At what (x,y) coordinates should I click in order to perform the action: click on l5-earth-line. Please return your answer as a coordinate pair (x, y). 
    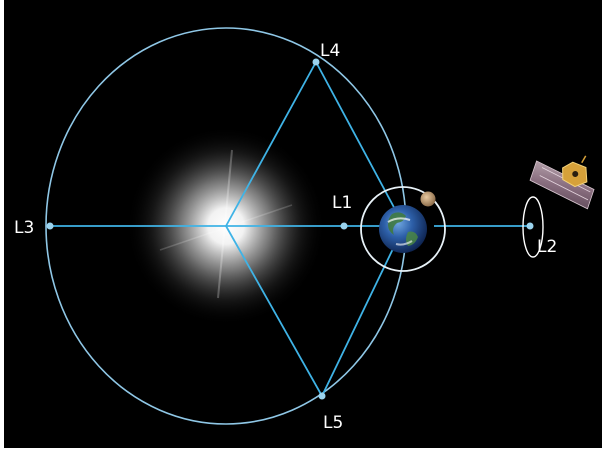
    Looking at the image, I should click on (363, 311).